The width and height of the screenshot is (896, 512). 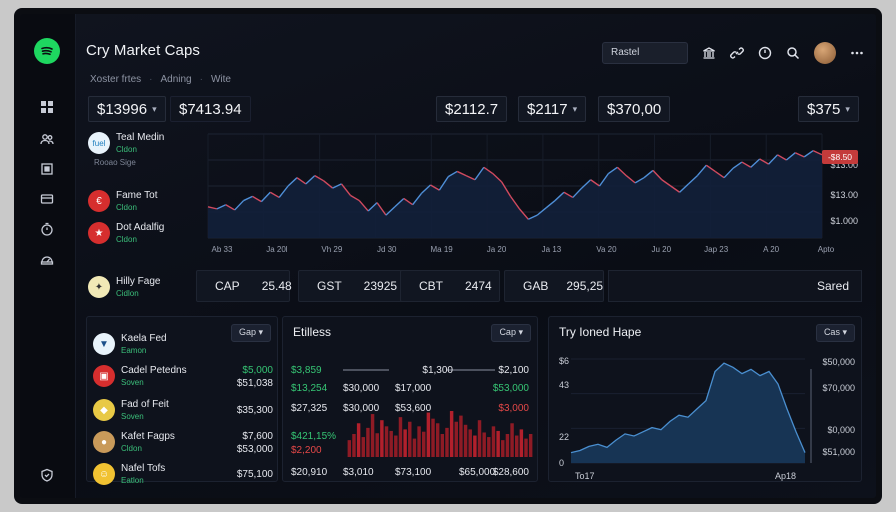 I want to click on timer-icon, so click(x=47, y=229).